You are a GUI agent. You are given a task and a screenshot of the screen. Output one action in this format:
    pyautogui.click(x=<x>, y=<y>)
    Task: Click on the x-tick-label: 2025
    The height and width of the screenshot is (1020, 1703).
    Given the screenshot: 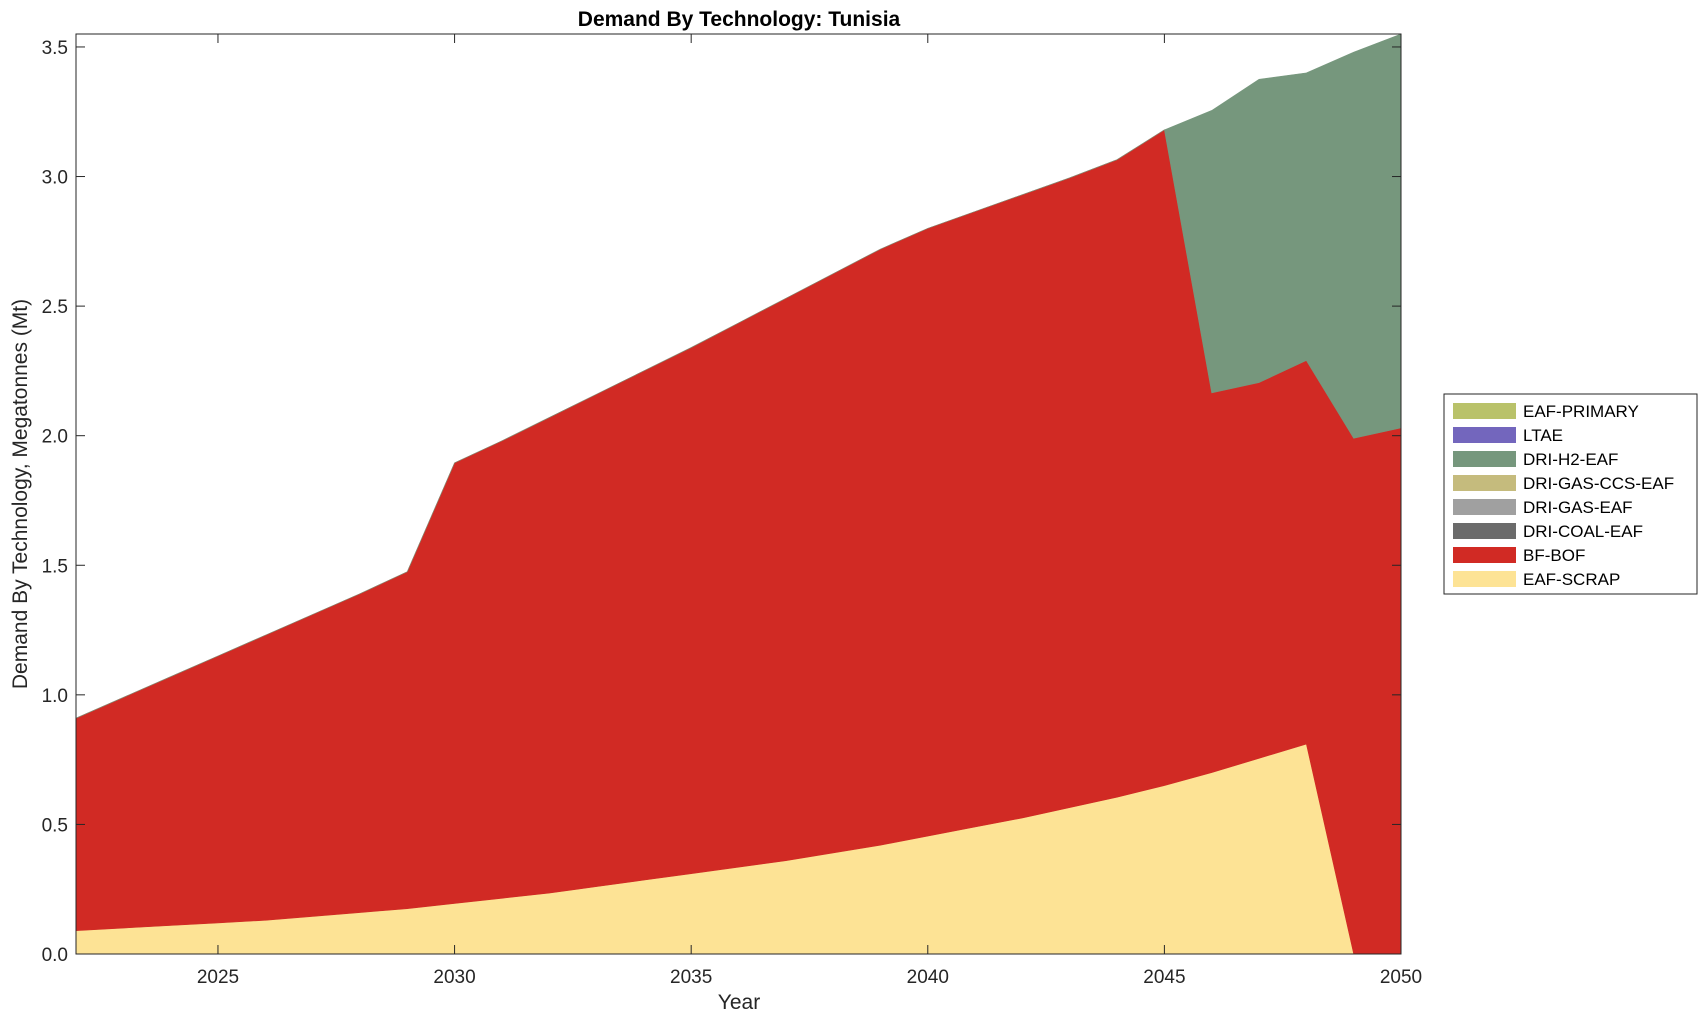 What is the action you would take?
    pyautogui.click(x=218, y=977)
    